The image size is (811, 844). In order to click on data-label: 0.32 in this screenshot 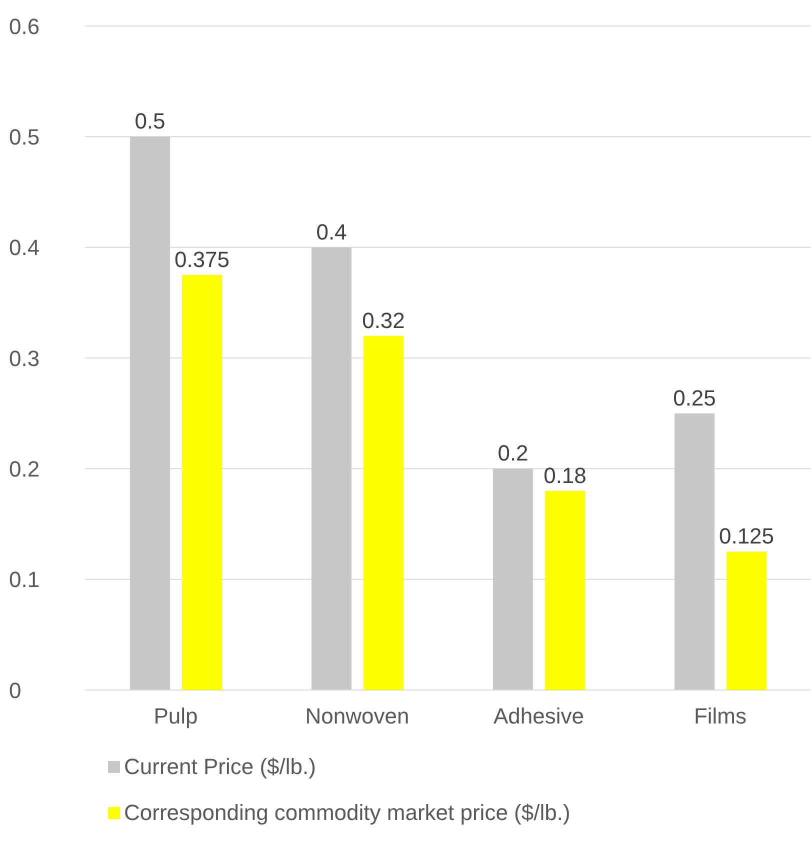, I will do `click(383, 320)`.